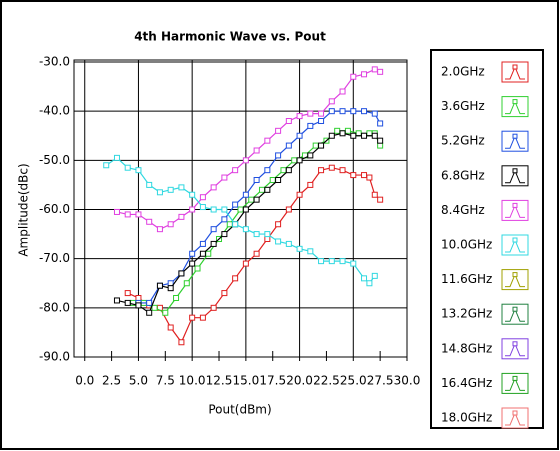  What do you see at coordinates (54, 62) in the screenshot?
I see `y-tick-label: -30.0` at bounding box center [54, 62].